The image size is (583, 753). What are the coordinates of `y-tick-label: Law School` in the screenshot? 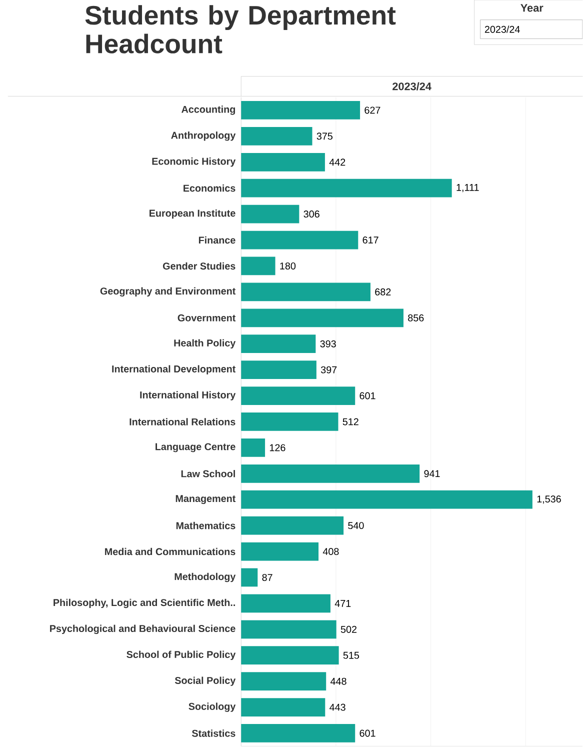 It's located at (209, 474).